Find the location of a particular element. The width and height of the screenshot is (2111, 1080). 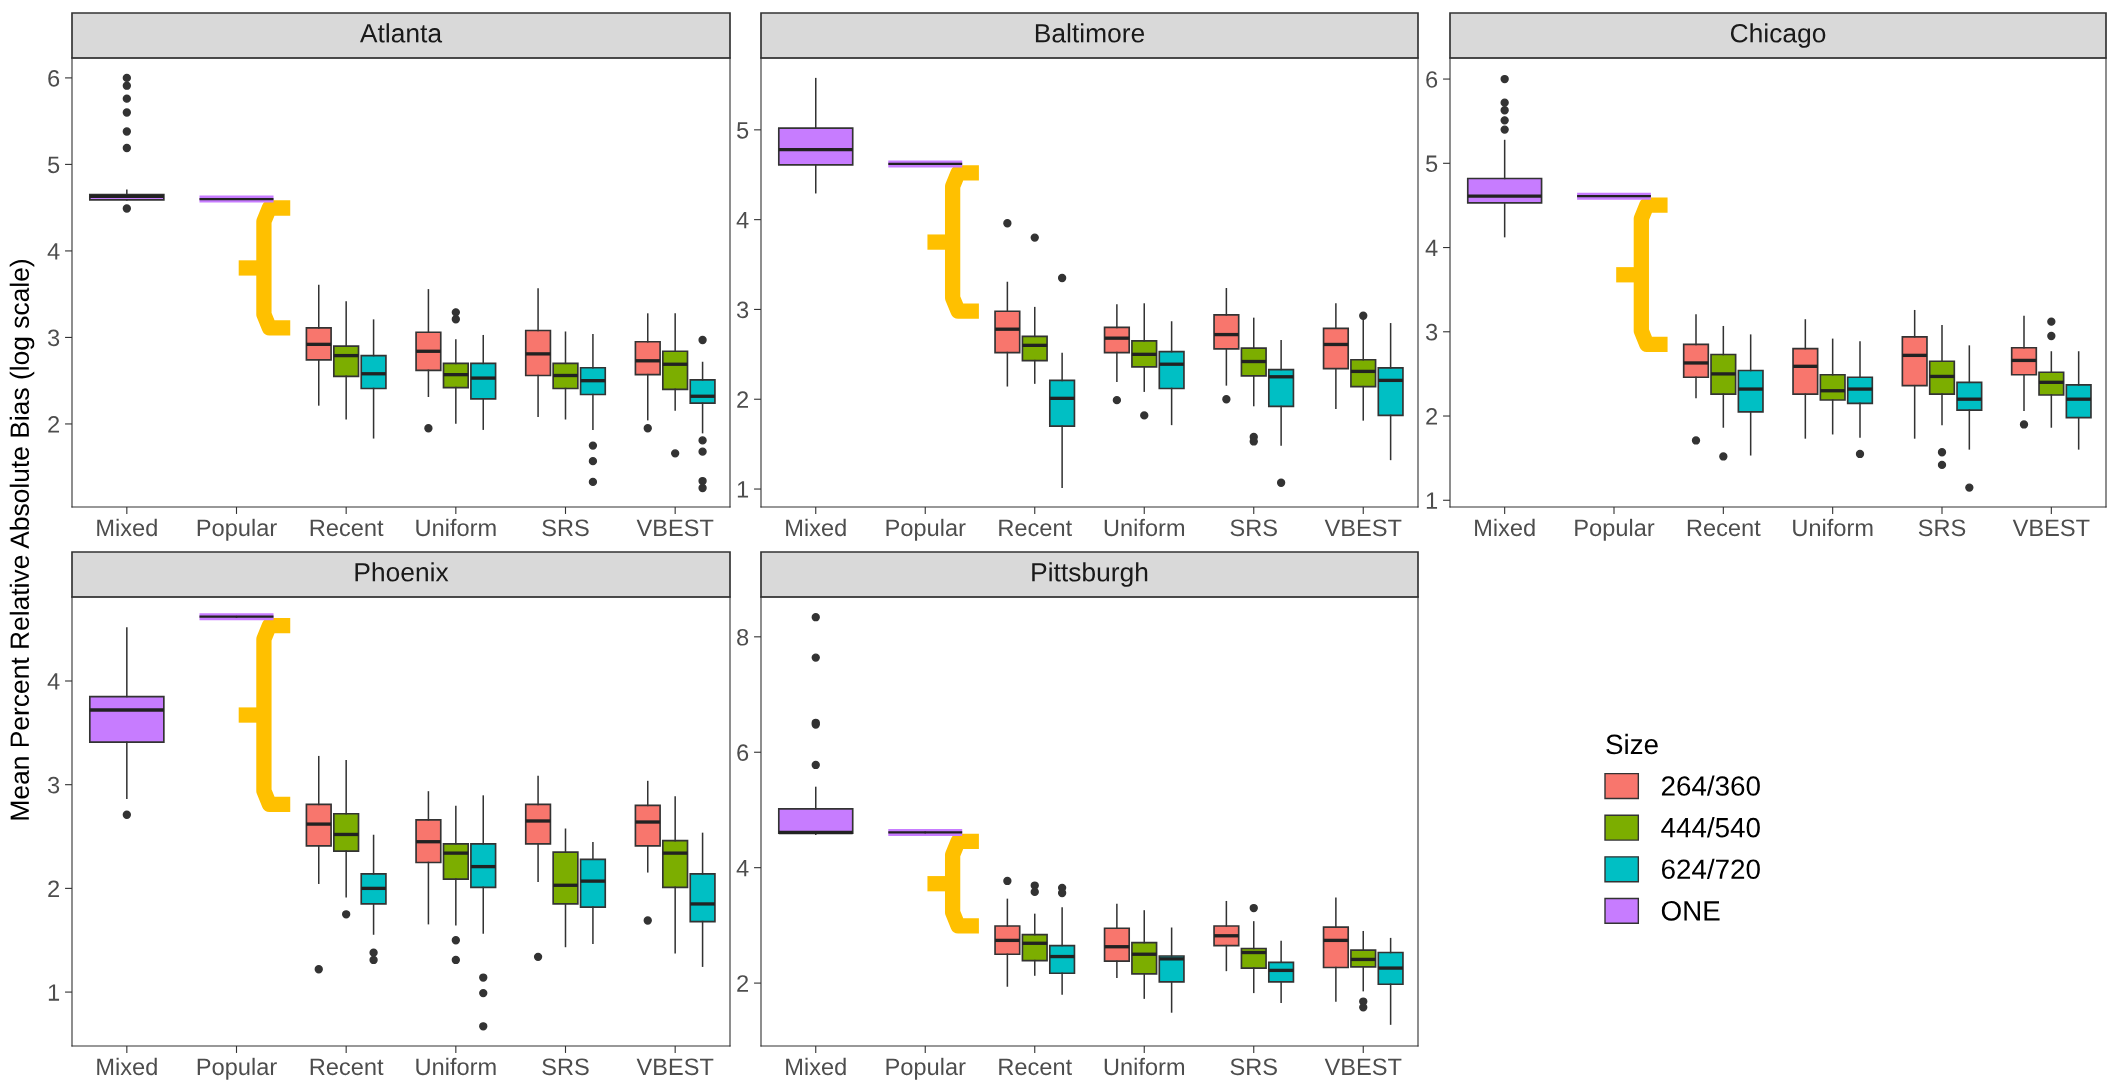

chart-title: Pittsburgh is located at coordinates (1090, 574).